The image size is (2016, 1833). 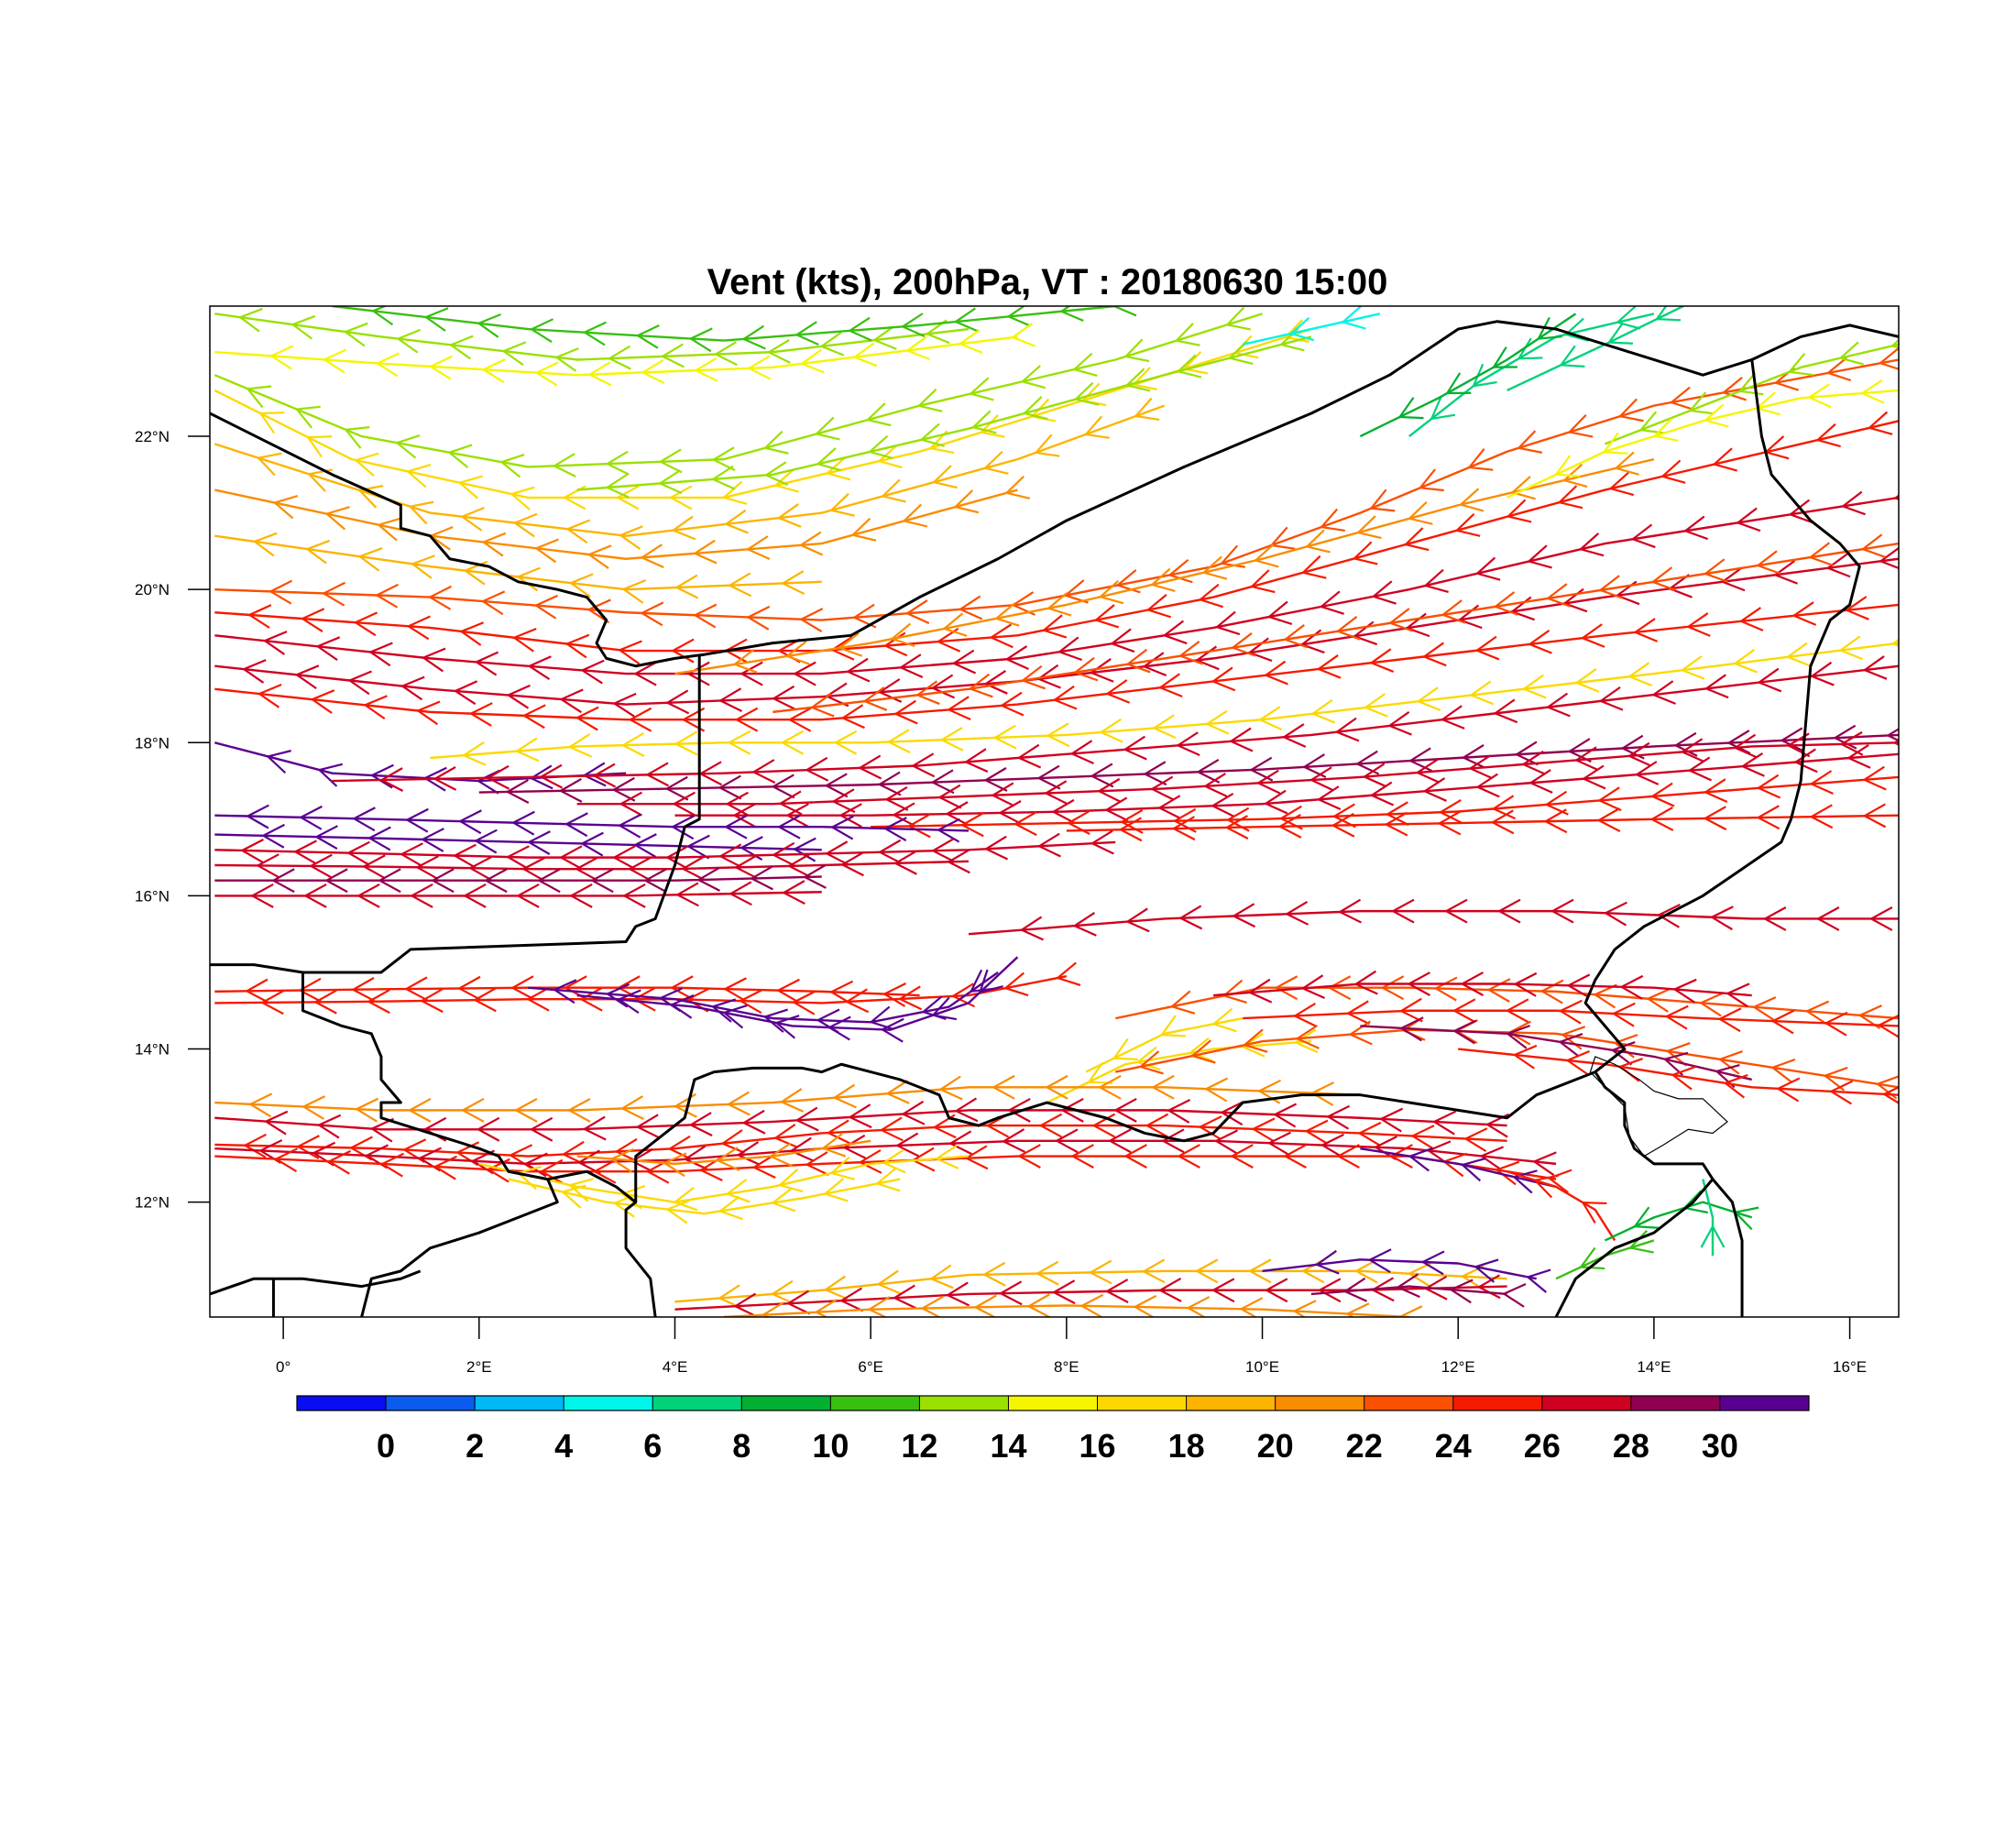 What do you see at coordinates (152, 896) in the screenshot?
I see `lat-tick-label: 16°N` at bounding box center [152, 896].